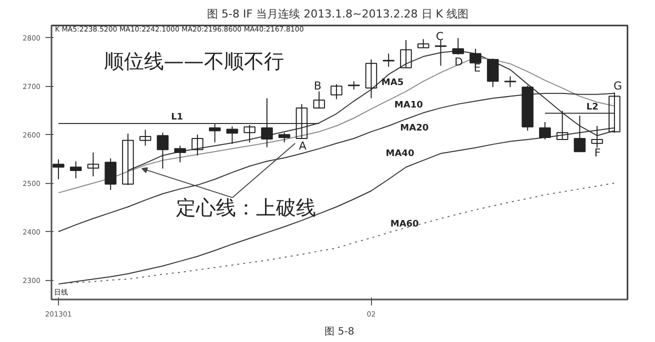 Image resolution: width=655 pixels, height=342 pixels. Describe the element at coordinates (194, 61) in the screenshot. I see `annotation: 顺位线——不顺不行` at that location.